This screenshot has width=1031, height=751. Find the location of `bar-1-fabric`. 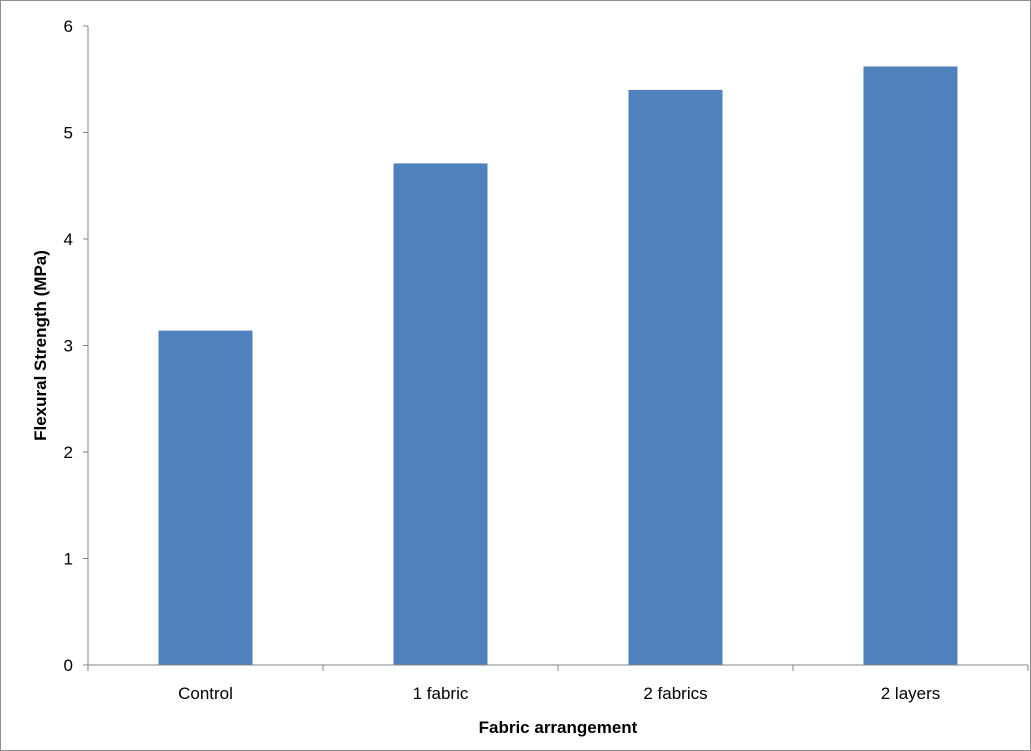

bar-1-fabric is located at coordinates (440, 414).